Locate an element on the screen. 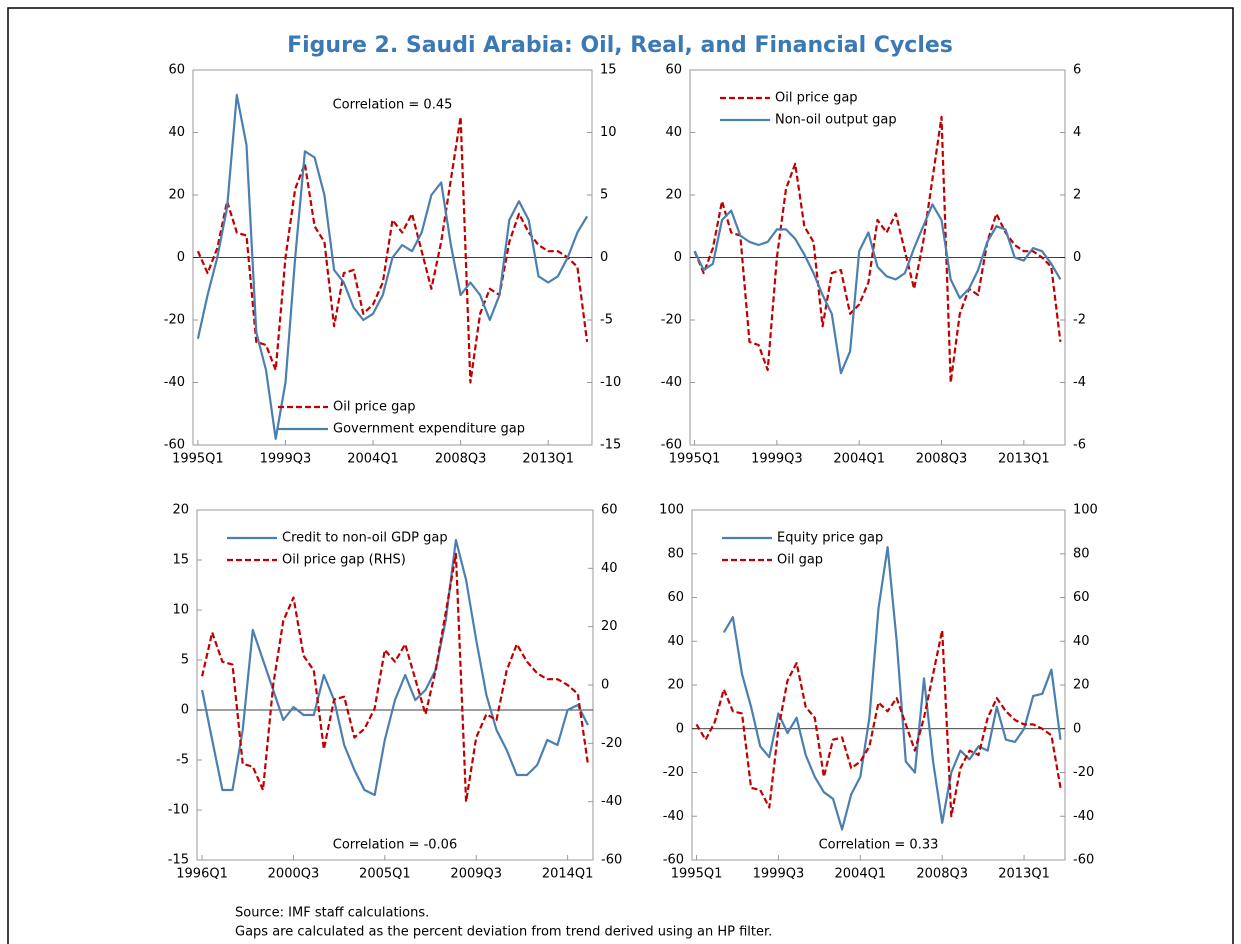  y2-tick-label: -2 is located at coordinates (1079, 320).